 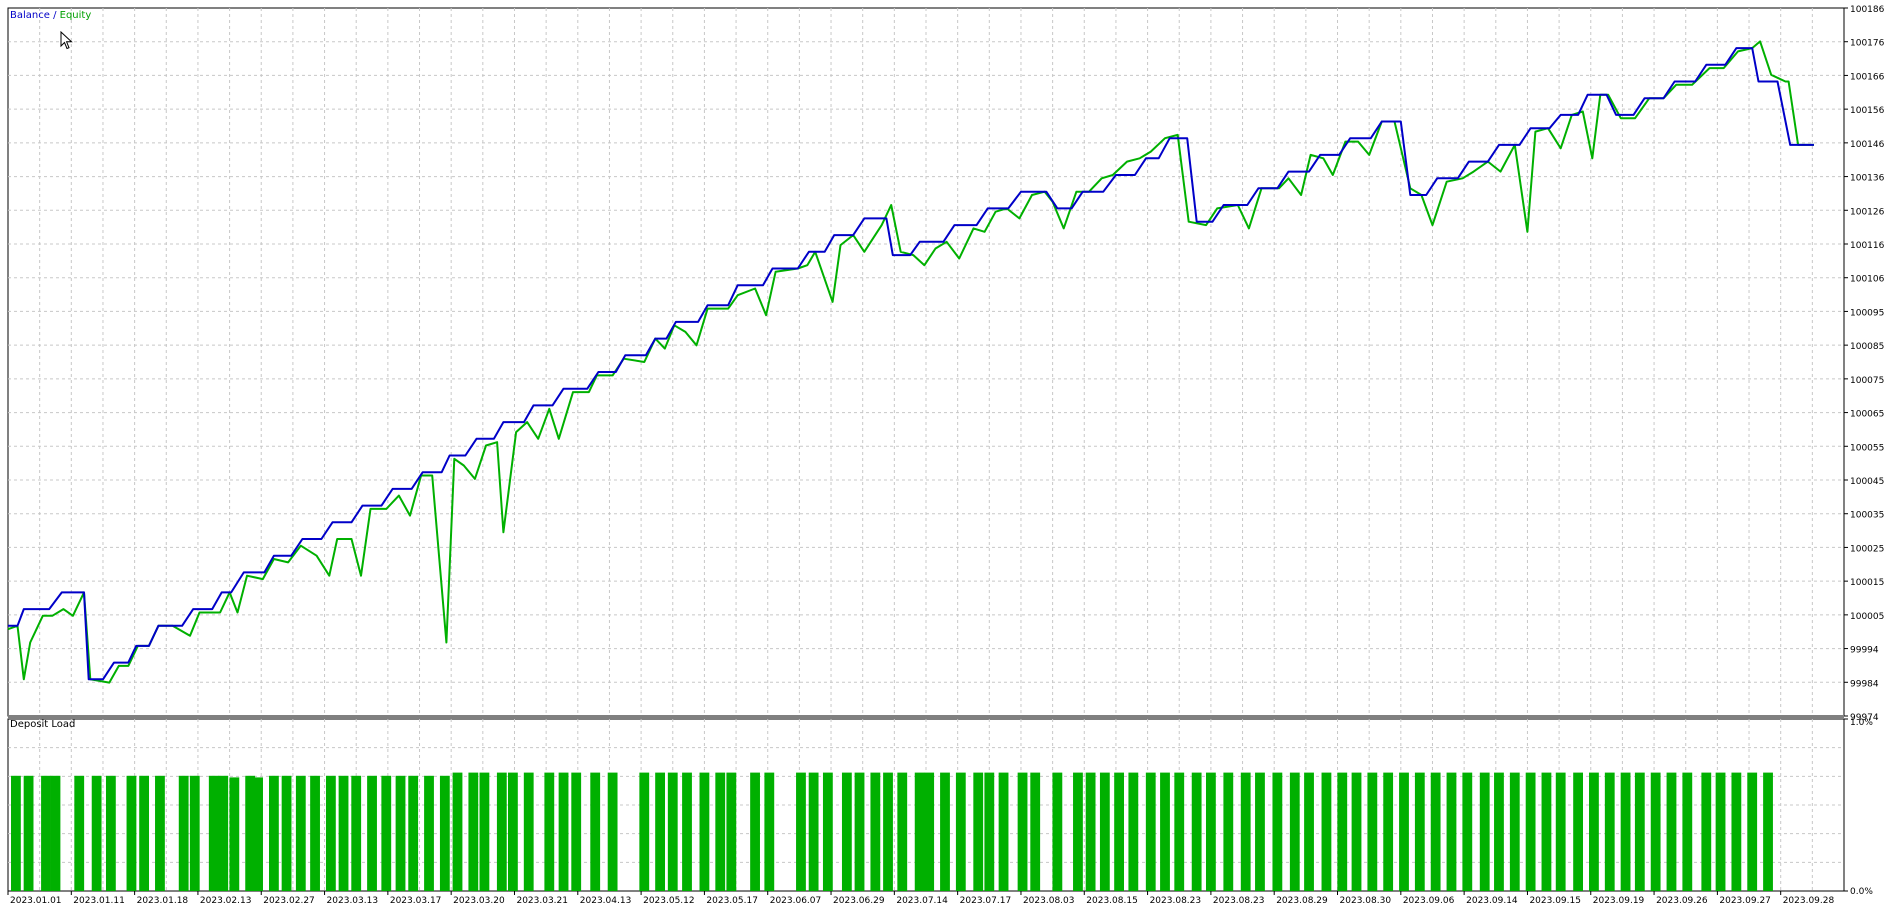 I want to click on y-tick-label: 100035, so click(x=1867, y=516).